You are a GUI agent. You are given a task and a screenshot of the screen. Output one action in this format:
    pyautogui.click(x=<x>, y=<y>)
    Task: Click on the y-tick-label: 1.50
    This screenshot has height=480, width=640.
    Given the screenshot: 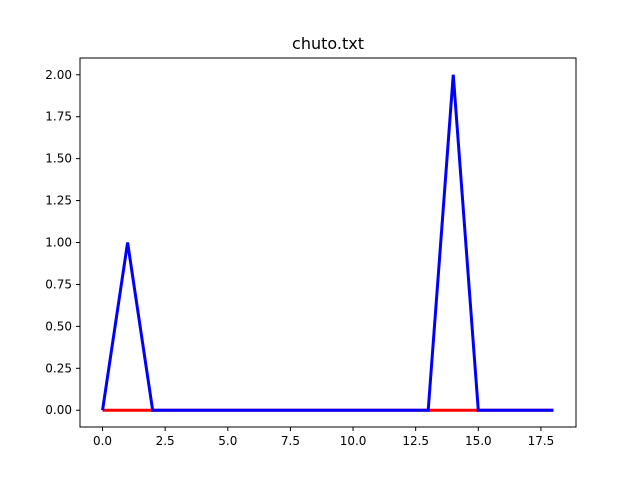 What is the action you would take?
    pyautogui.click(x=58, y=159)
    